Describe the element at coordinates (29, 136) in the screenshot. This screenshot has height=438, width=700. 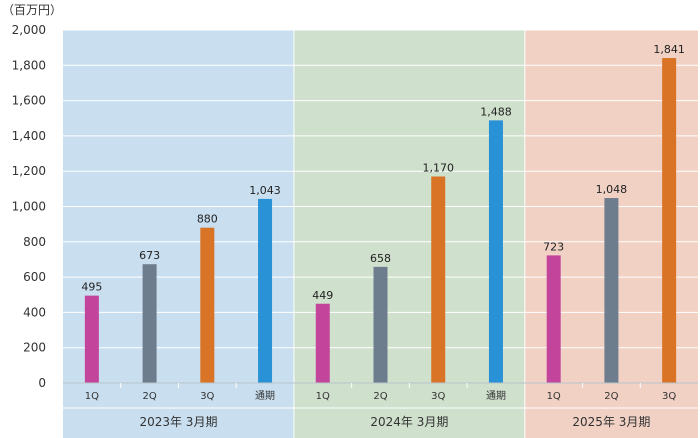
I see `y-tick-label: 1,400` at that location.